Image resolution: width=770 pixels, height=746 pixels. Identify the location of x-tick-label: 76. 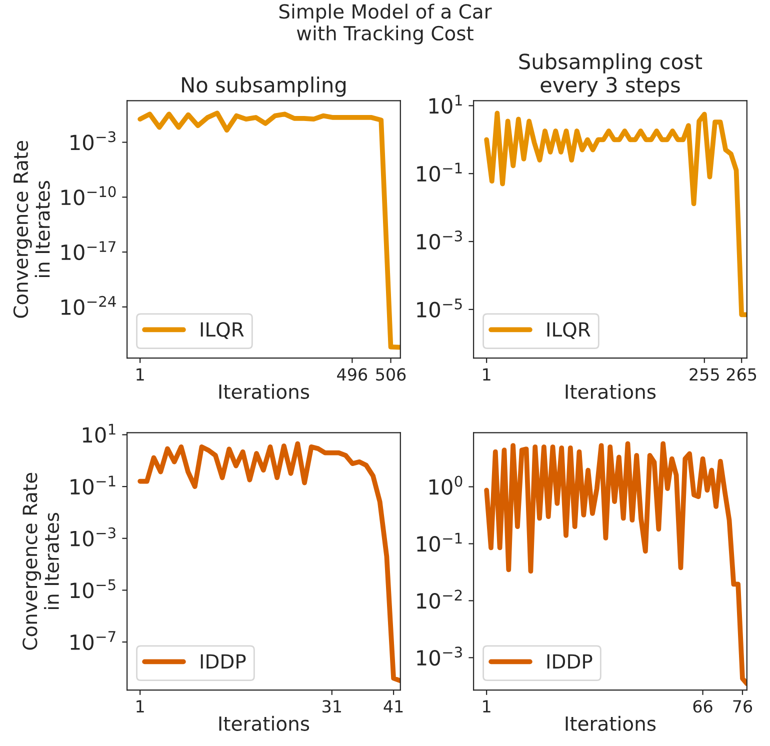
(742, 706).